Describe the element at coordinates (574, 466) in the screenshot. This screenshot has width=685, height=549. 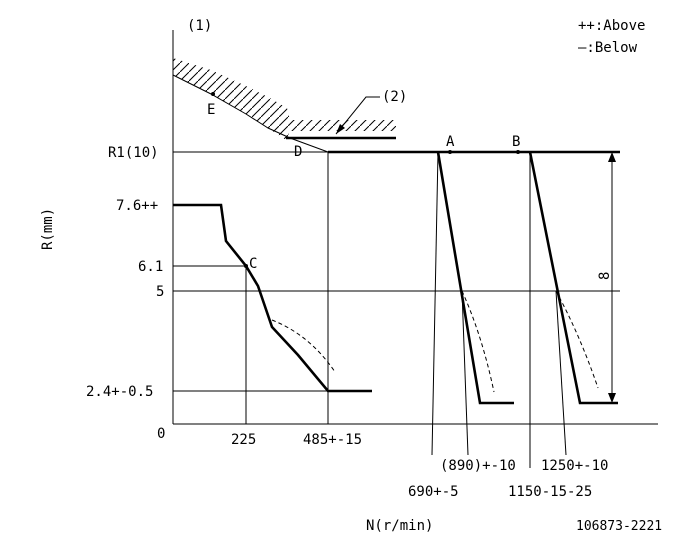
I see `x-tick-1250: 1250+-10` at that location.